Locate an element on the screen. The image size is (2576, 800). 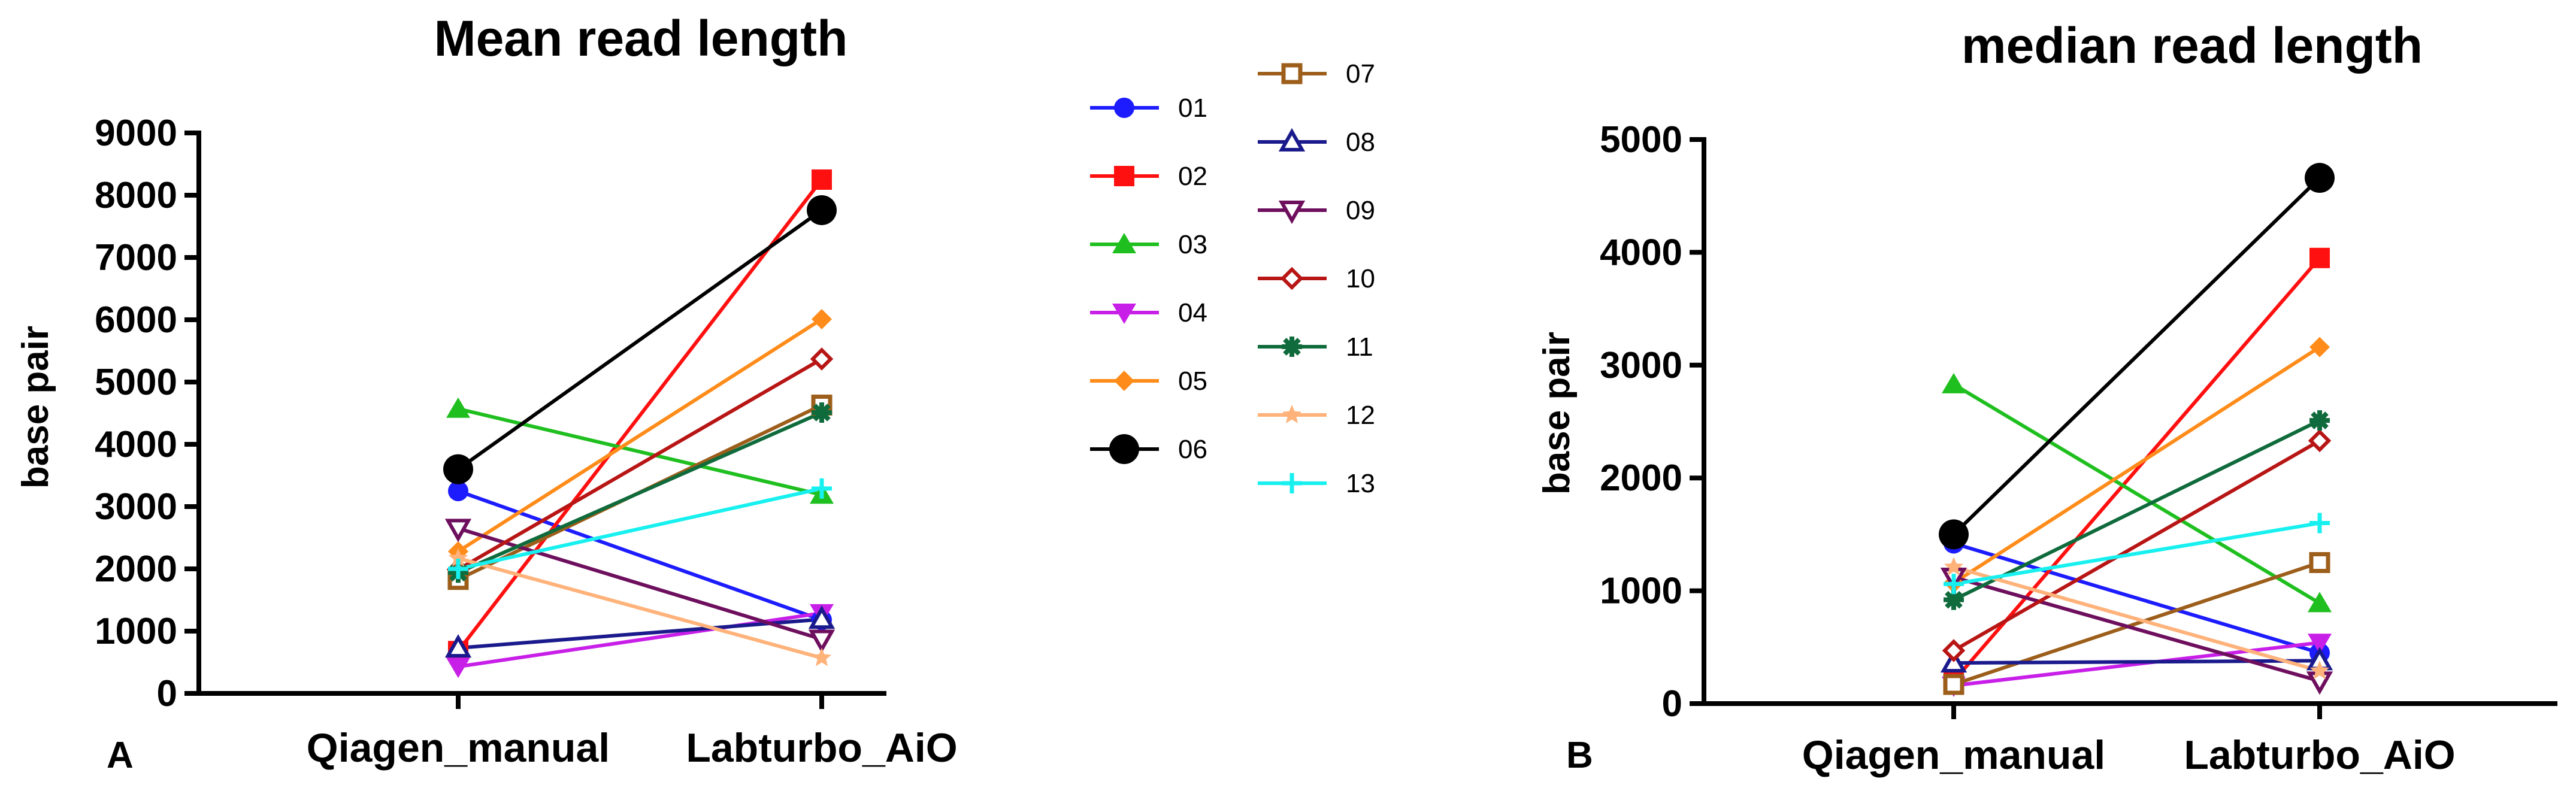
legend-label: 08 is located at coordinates (1360, 142).